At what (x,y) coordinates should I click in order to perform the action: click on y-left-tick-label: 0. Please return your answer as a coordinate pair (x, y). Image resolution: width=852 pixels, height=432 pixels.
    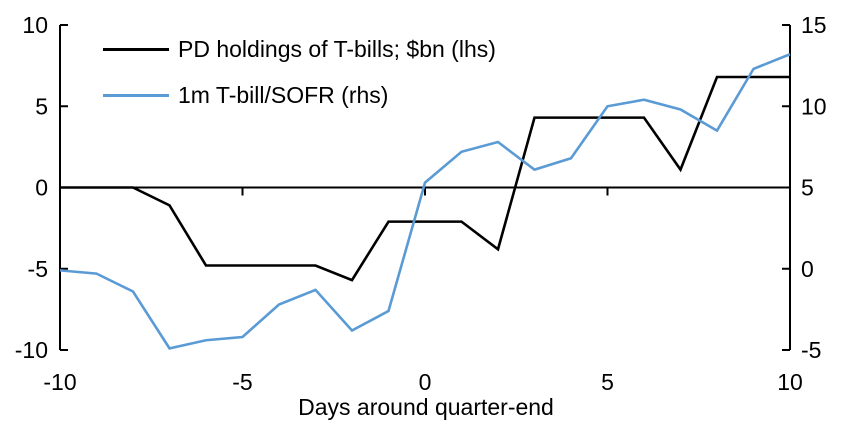
    Looking at the image, I should click on (41, 188).